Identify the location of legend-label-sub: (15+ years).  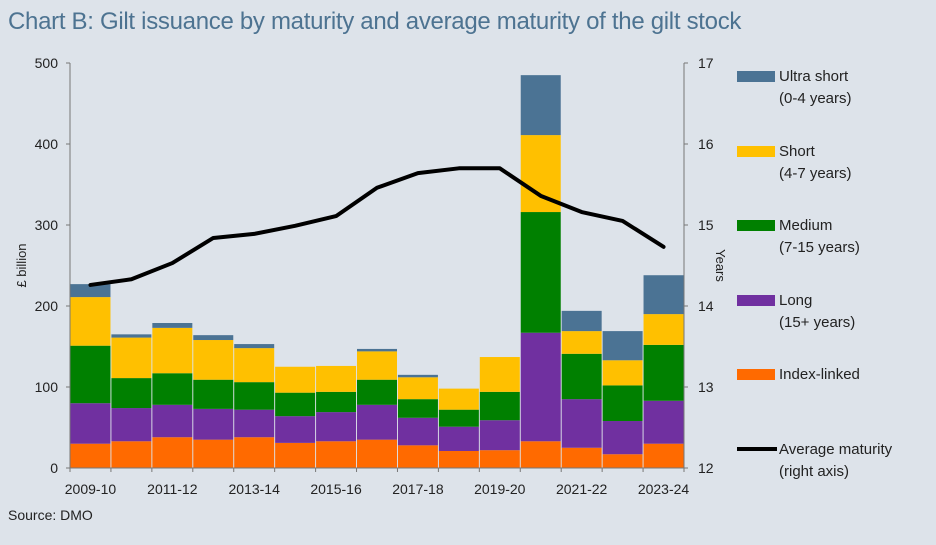
(817, 322).